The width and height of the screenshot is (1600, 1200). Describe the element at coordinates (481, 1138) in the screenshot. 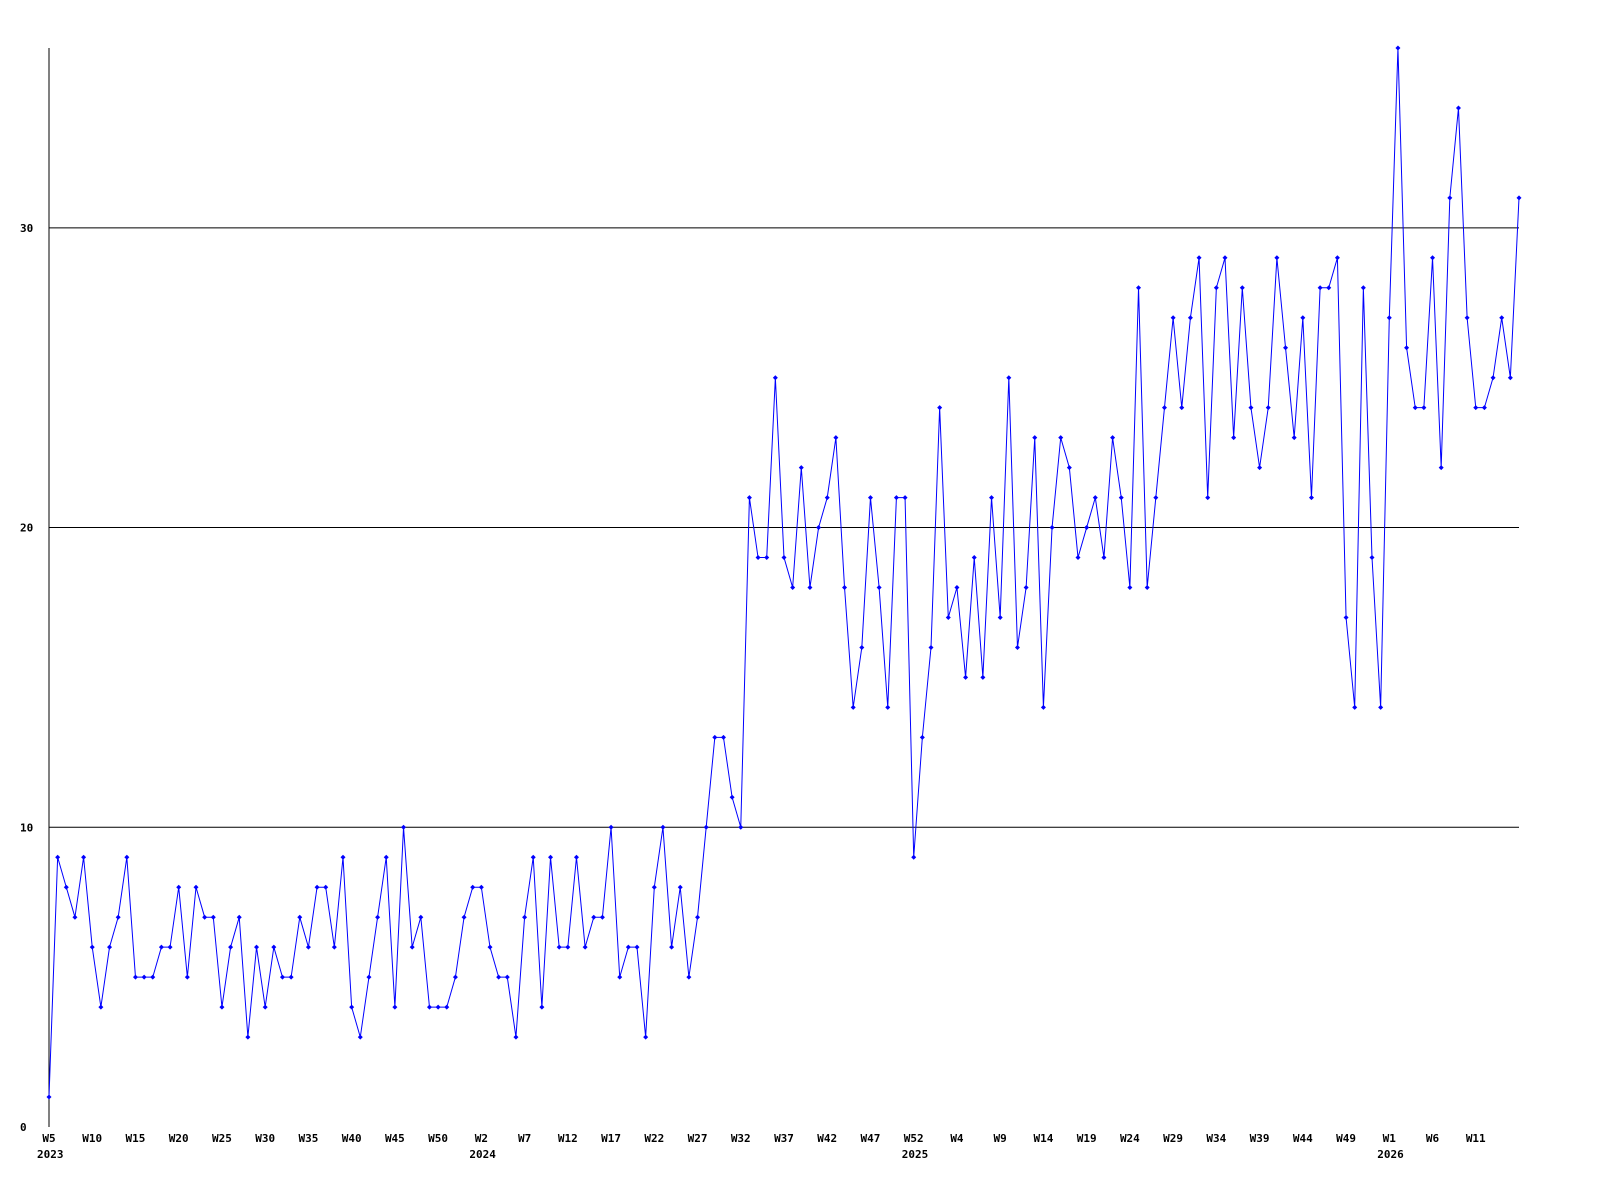

I see `x-tick-label: W2` at that location.